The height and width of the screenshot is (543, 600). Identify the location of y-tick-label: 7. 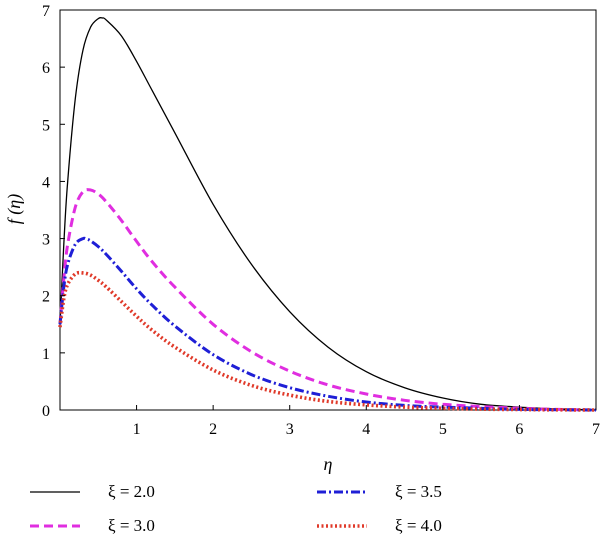
(46, 11).